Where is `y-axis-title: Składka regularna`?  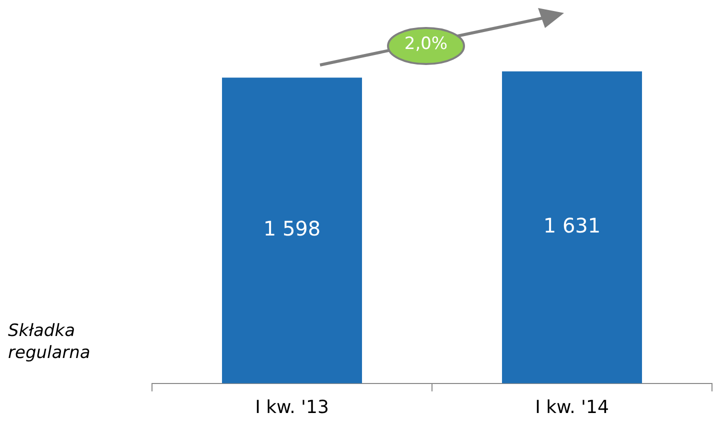
y-axis-title: Składka regularna is located at coordinates (50, 342).